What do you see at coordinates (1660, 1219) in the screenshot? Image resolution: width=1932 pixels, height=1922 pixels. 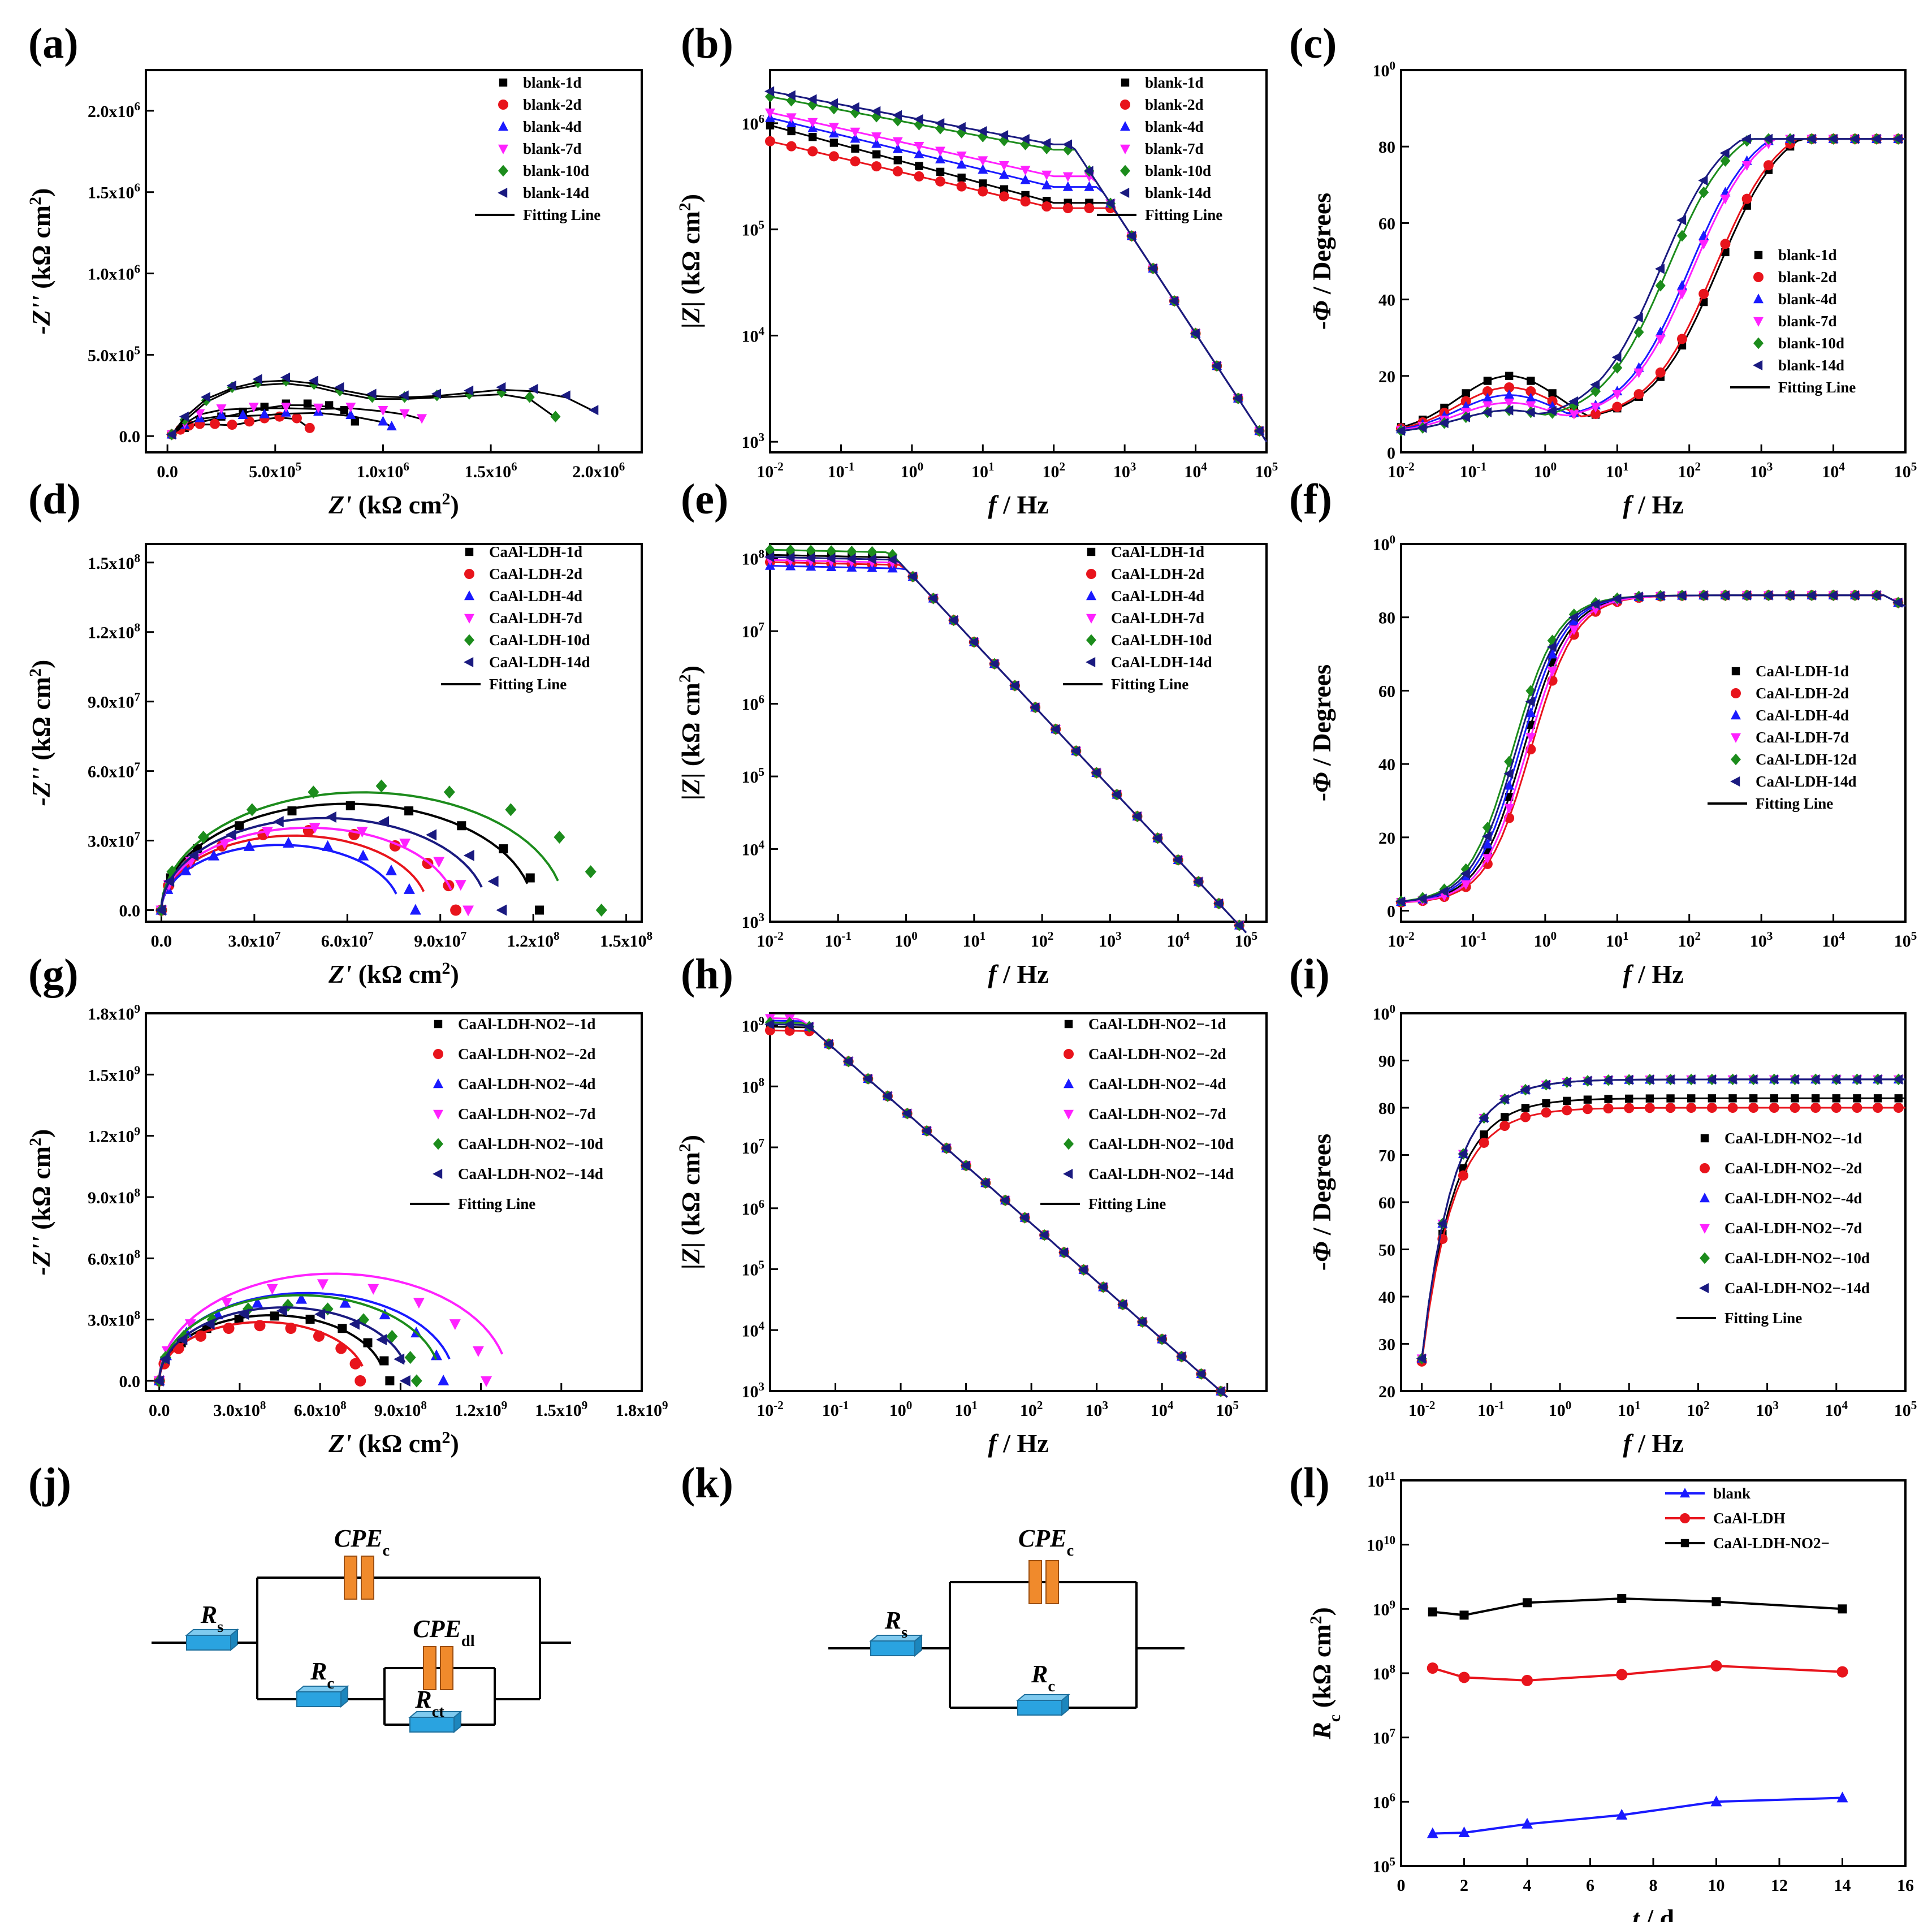 I see `series-CaAl-LDH-NO2−-14d` at bounding box center [1660, 1219].